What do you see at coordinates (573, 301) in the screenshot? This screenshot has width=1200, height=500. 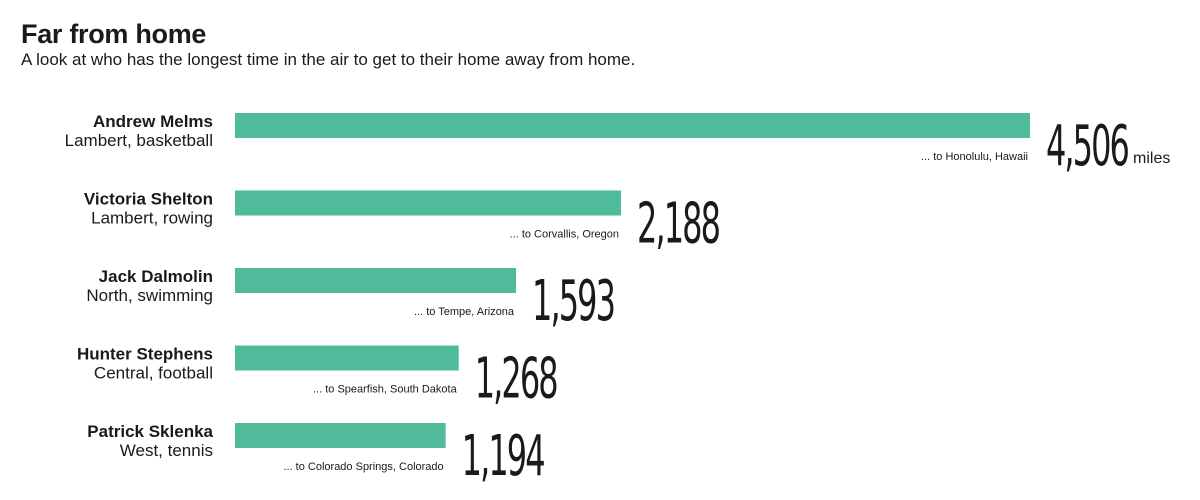 I see `distance-value: 1,593` at bounding box center [573, 301].